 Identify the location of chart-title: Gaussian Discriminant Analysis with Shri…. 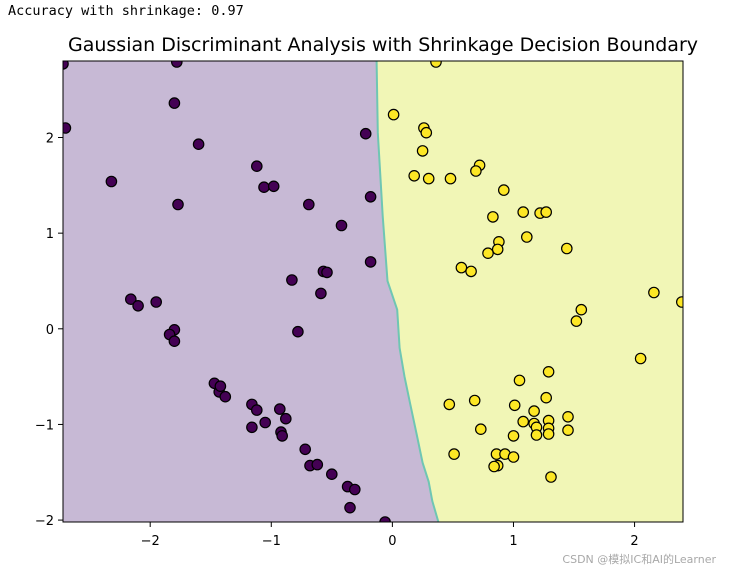
(383, 45).